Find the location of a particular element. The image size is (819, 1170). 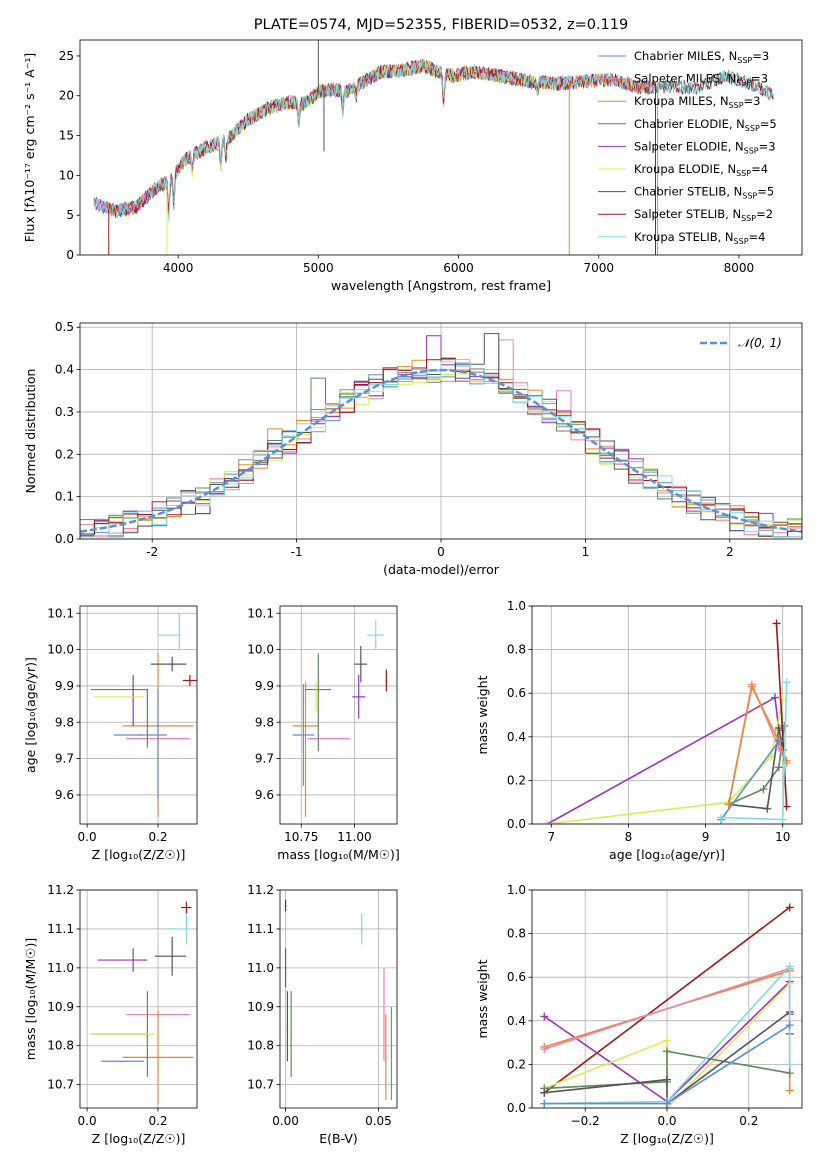

spectrum-line-krou_stelib is located at coordinates (434, 140).